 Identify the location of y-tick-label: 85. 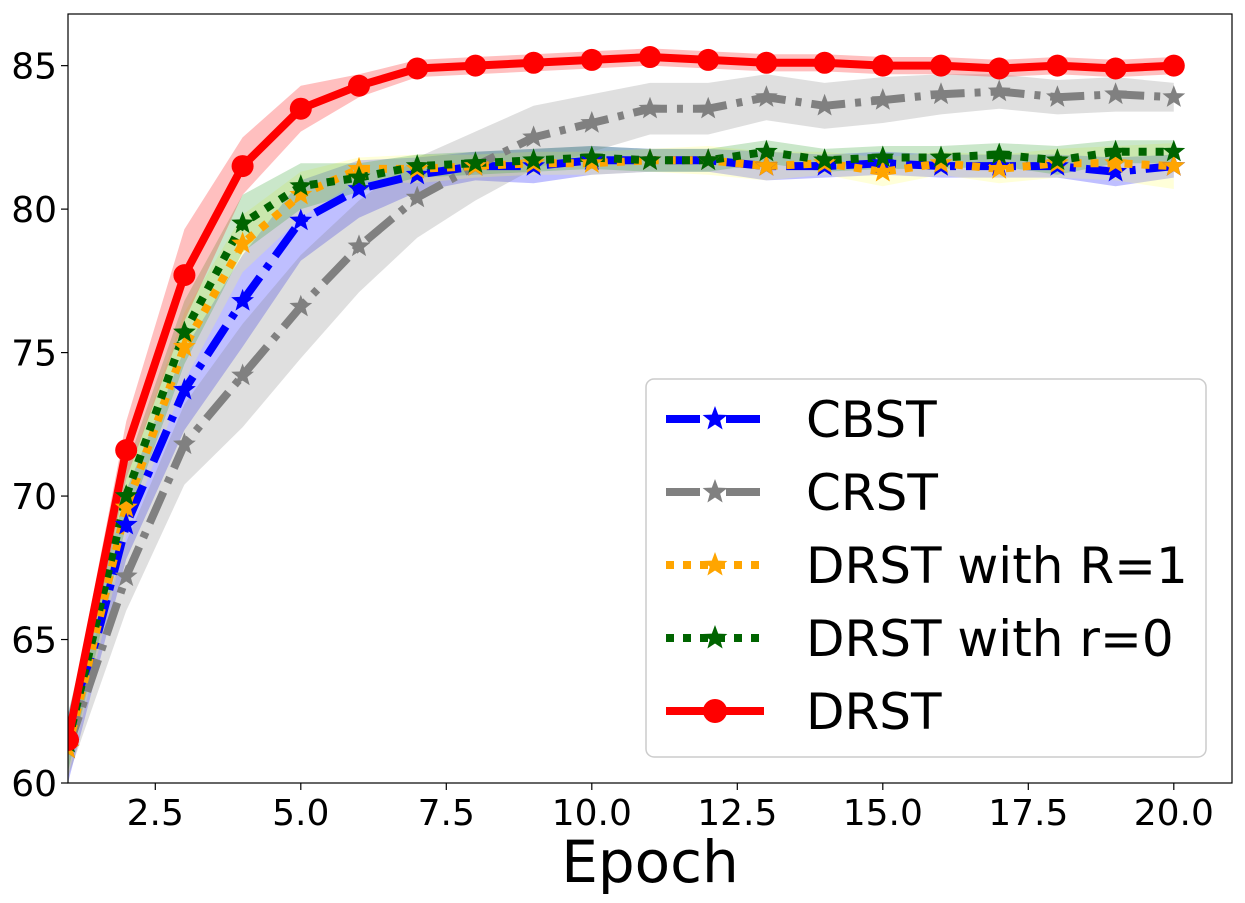
(34, 67).